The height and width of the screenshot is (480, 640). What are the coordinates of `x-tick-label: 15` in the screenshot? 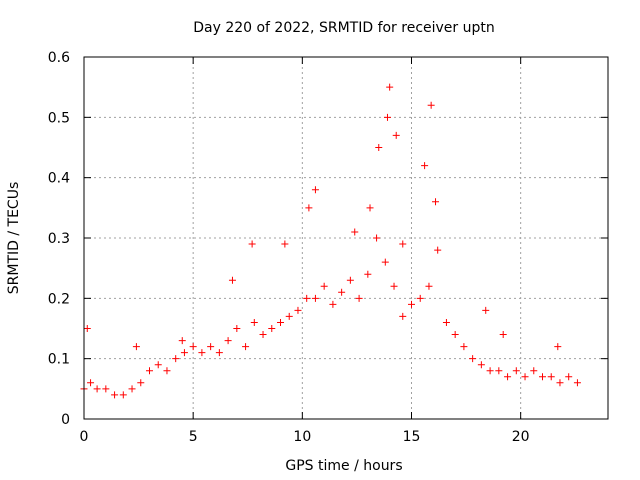 It's located at (412, 437).